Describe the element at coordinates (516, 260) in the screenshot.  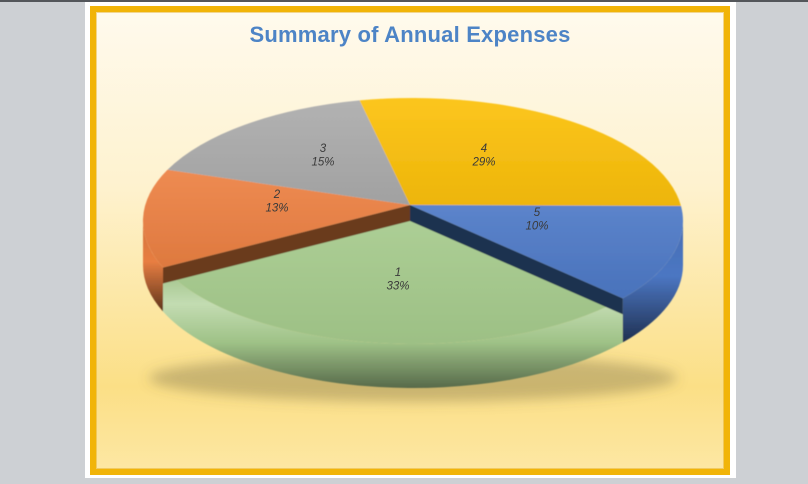
I see `pie-wall-start` at that location.